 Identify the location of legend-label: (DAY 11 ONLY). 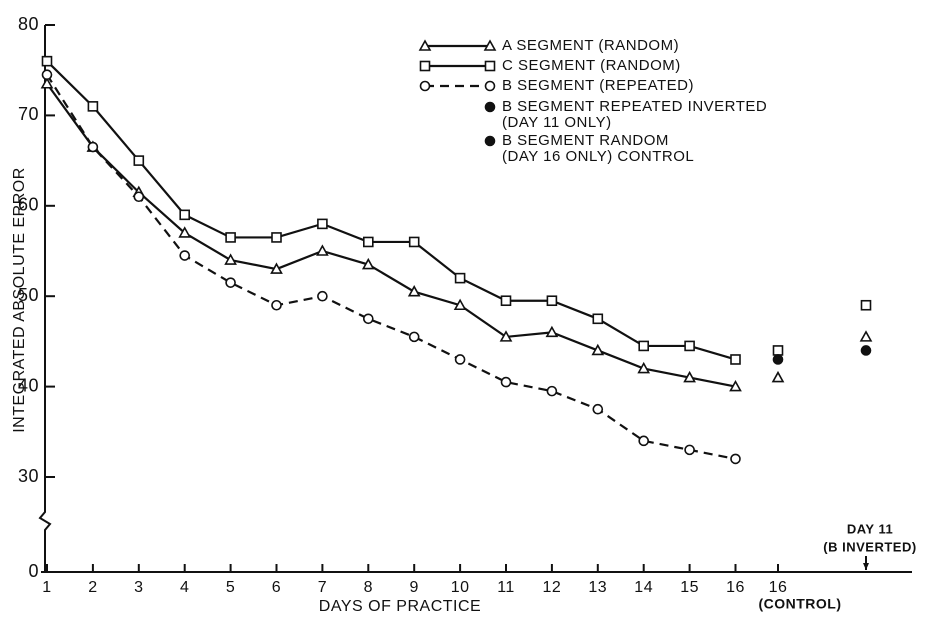
(557, 122).